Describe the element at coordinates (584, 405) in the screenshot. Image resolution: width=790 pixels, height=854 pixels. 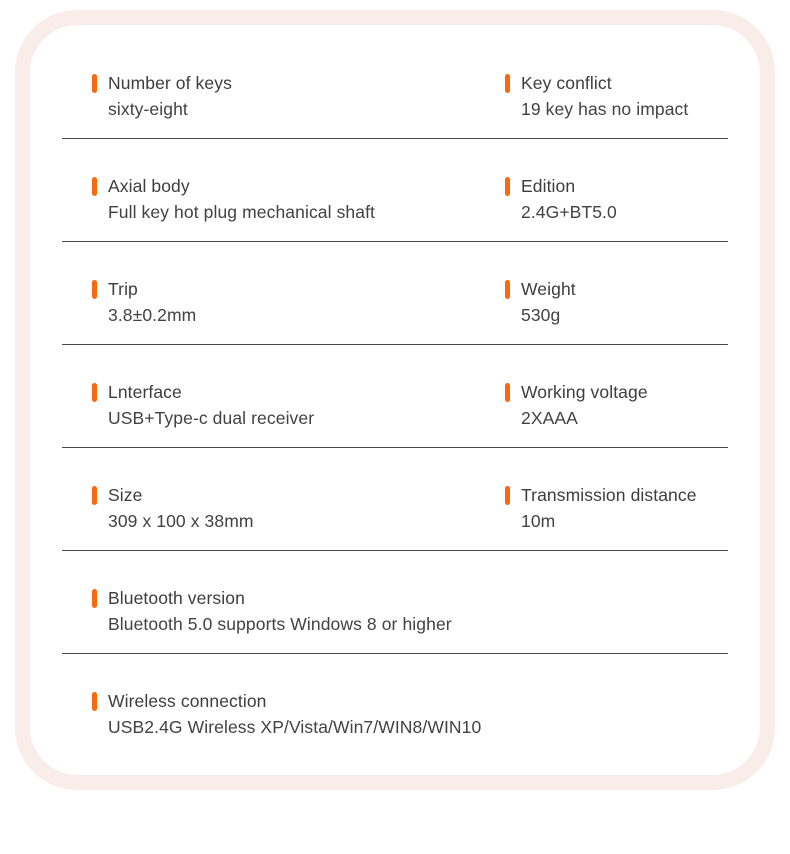
I see `spec-text: Working voltage 2XAAA` at that location.